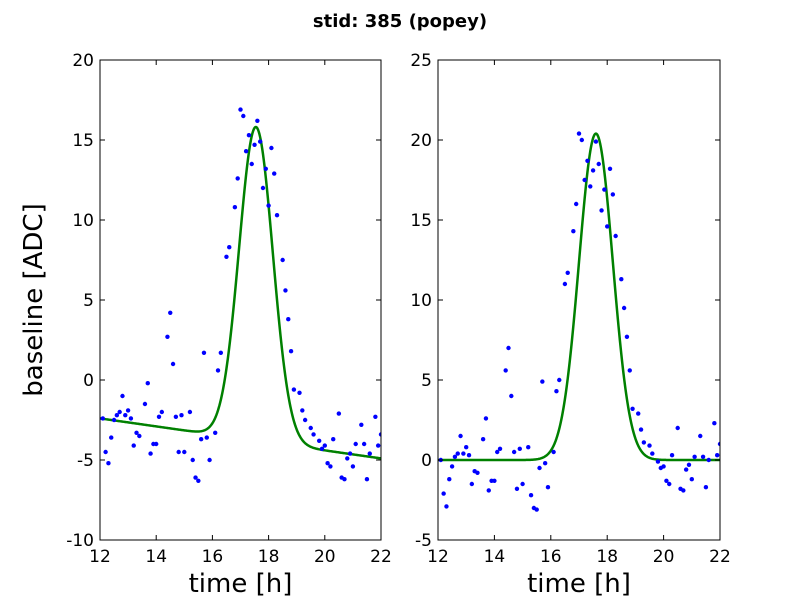  I want to click on y-tick-label: 15, so click(83, 141).